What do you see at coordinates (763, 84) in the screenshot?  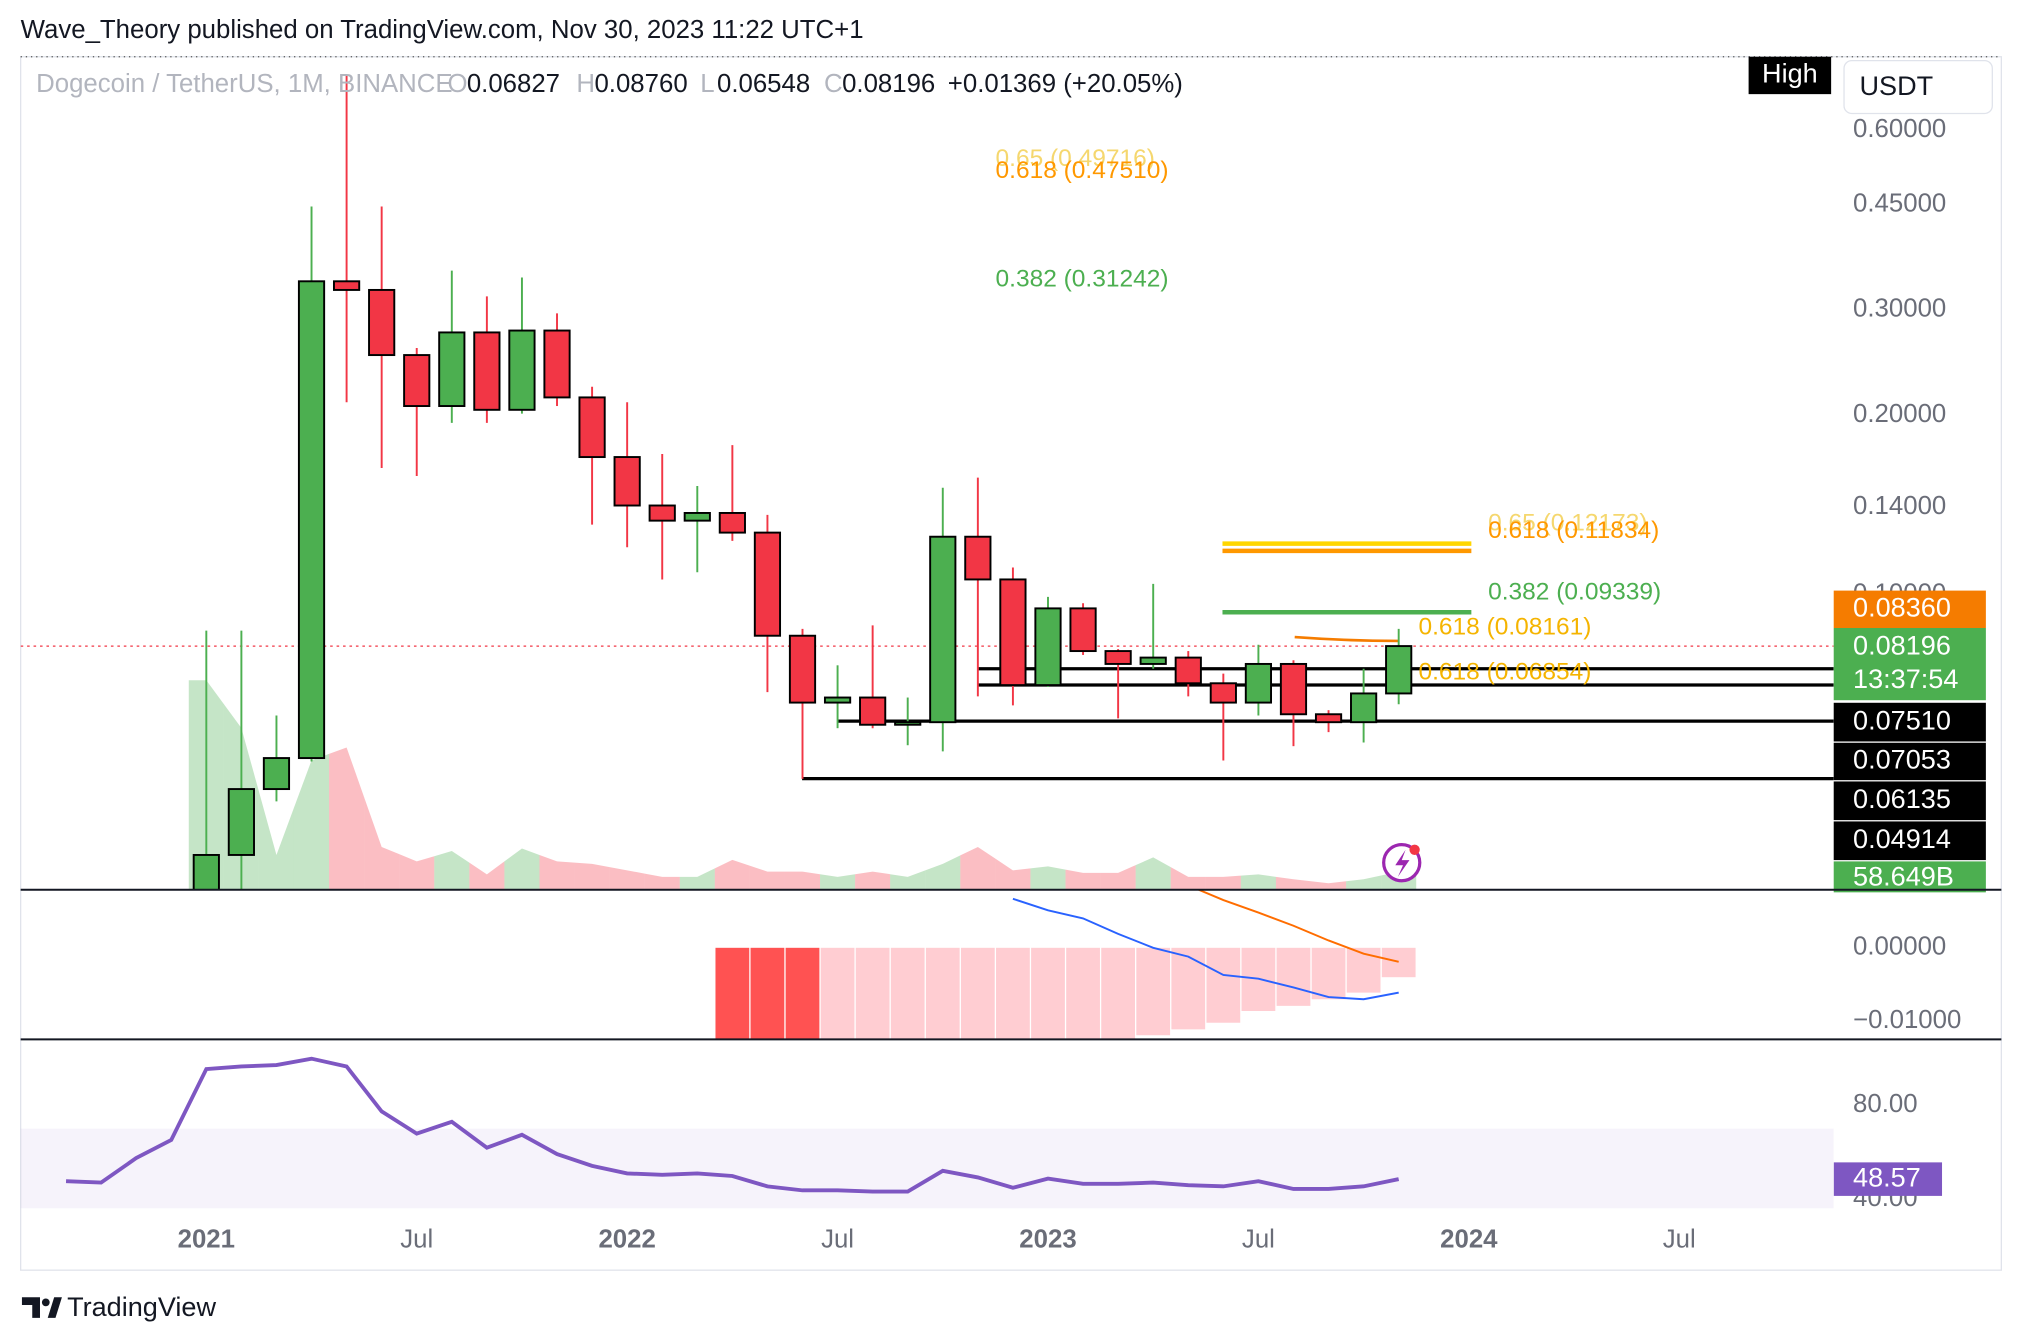 I see `ohlc-value: 0.06548` at bounding box center [763, 84].